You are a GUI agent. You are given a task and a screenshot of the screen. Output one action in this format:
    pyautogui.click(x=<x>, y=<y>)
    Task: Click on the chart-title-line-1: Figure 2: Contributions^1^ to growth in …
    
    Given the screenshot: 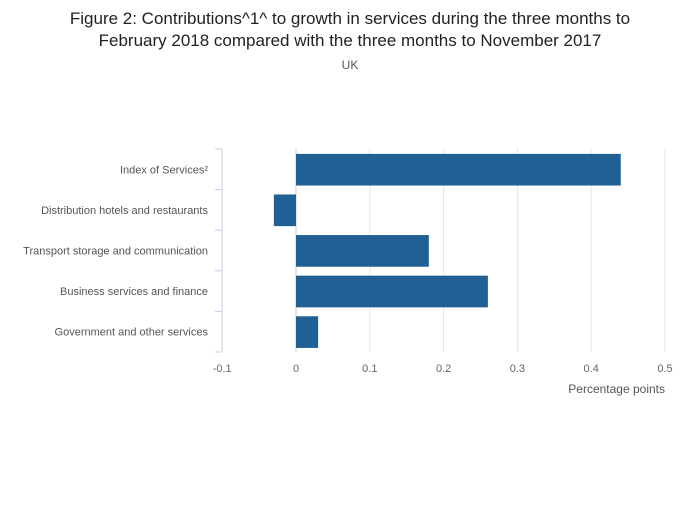 What is the action you would take?
    pyautogui.click(x=350, y=18)
    